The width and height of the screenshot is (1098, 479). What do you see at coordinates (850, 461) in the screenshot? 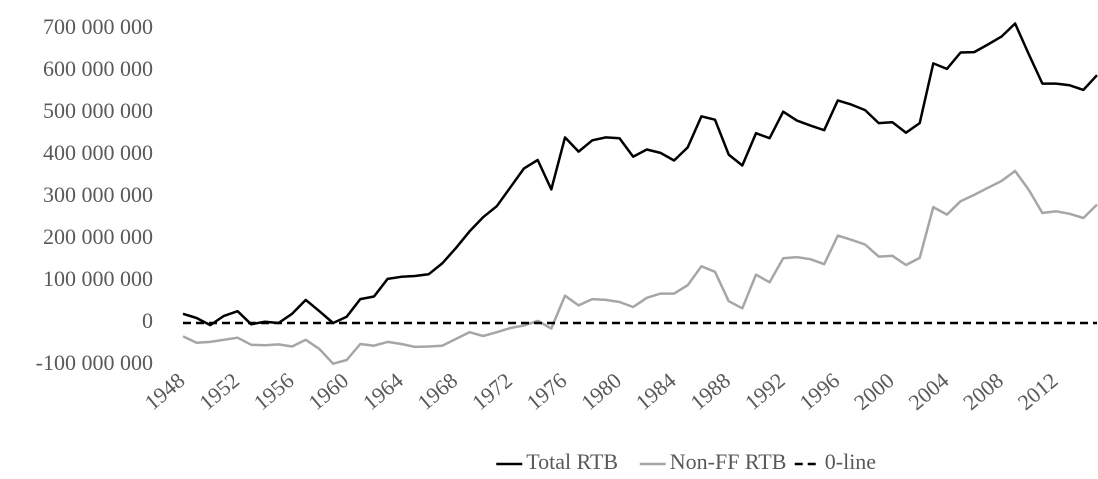
I see `legend-label: 0-line` at bounding box center [850, 461].